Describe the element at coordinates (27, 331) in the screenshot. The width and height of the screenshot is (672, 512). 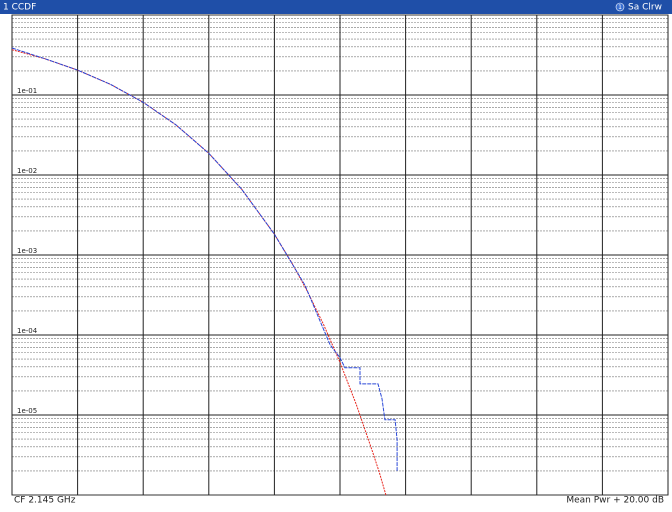
I see `y-tick-label: 1e-04` at that location.